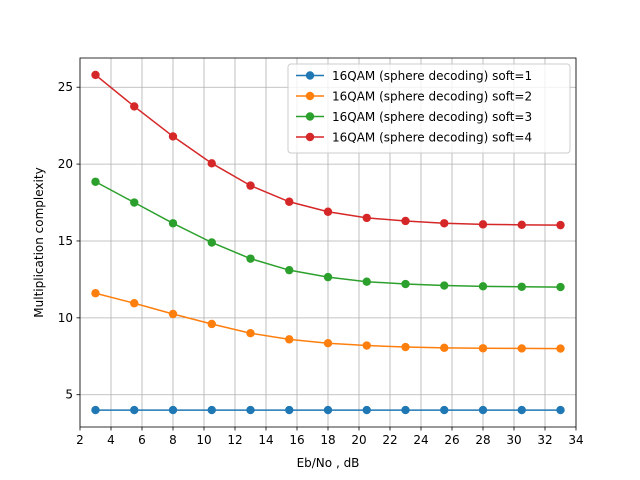 The height and width of the screenshot is (480, 640). What do you see at coordinates (203, 440) in the screenshot?
I see `x-tick-label: 10` at bounding box center [203, 440].